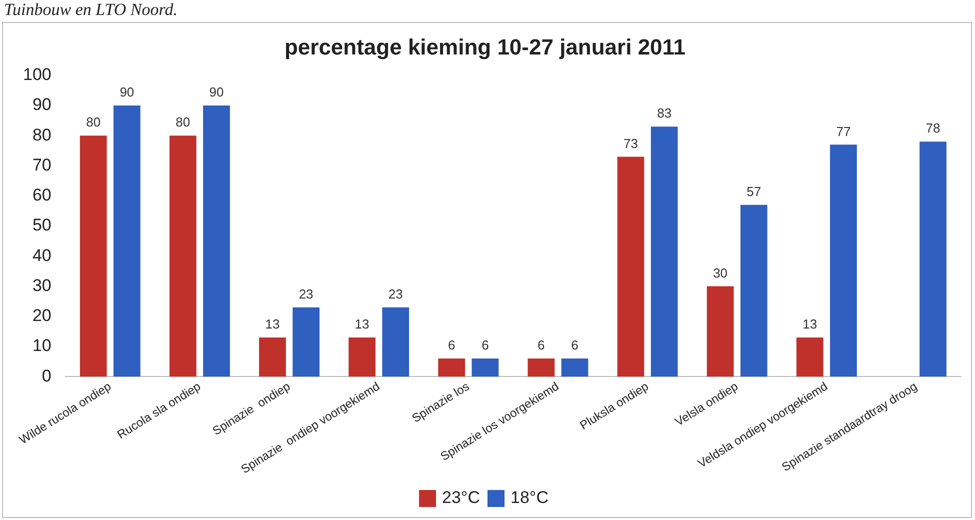 Image resolution: width=975 pixels, height=520 pixels. I want to click on y-tick-label: 40, so click(42, 255).